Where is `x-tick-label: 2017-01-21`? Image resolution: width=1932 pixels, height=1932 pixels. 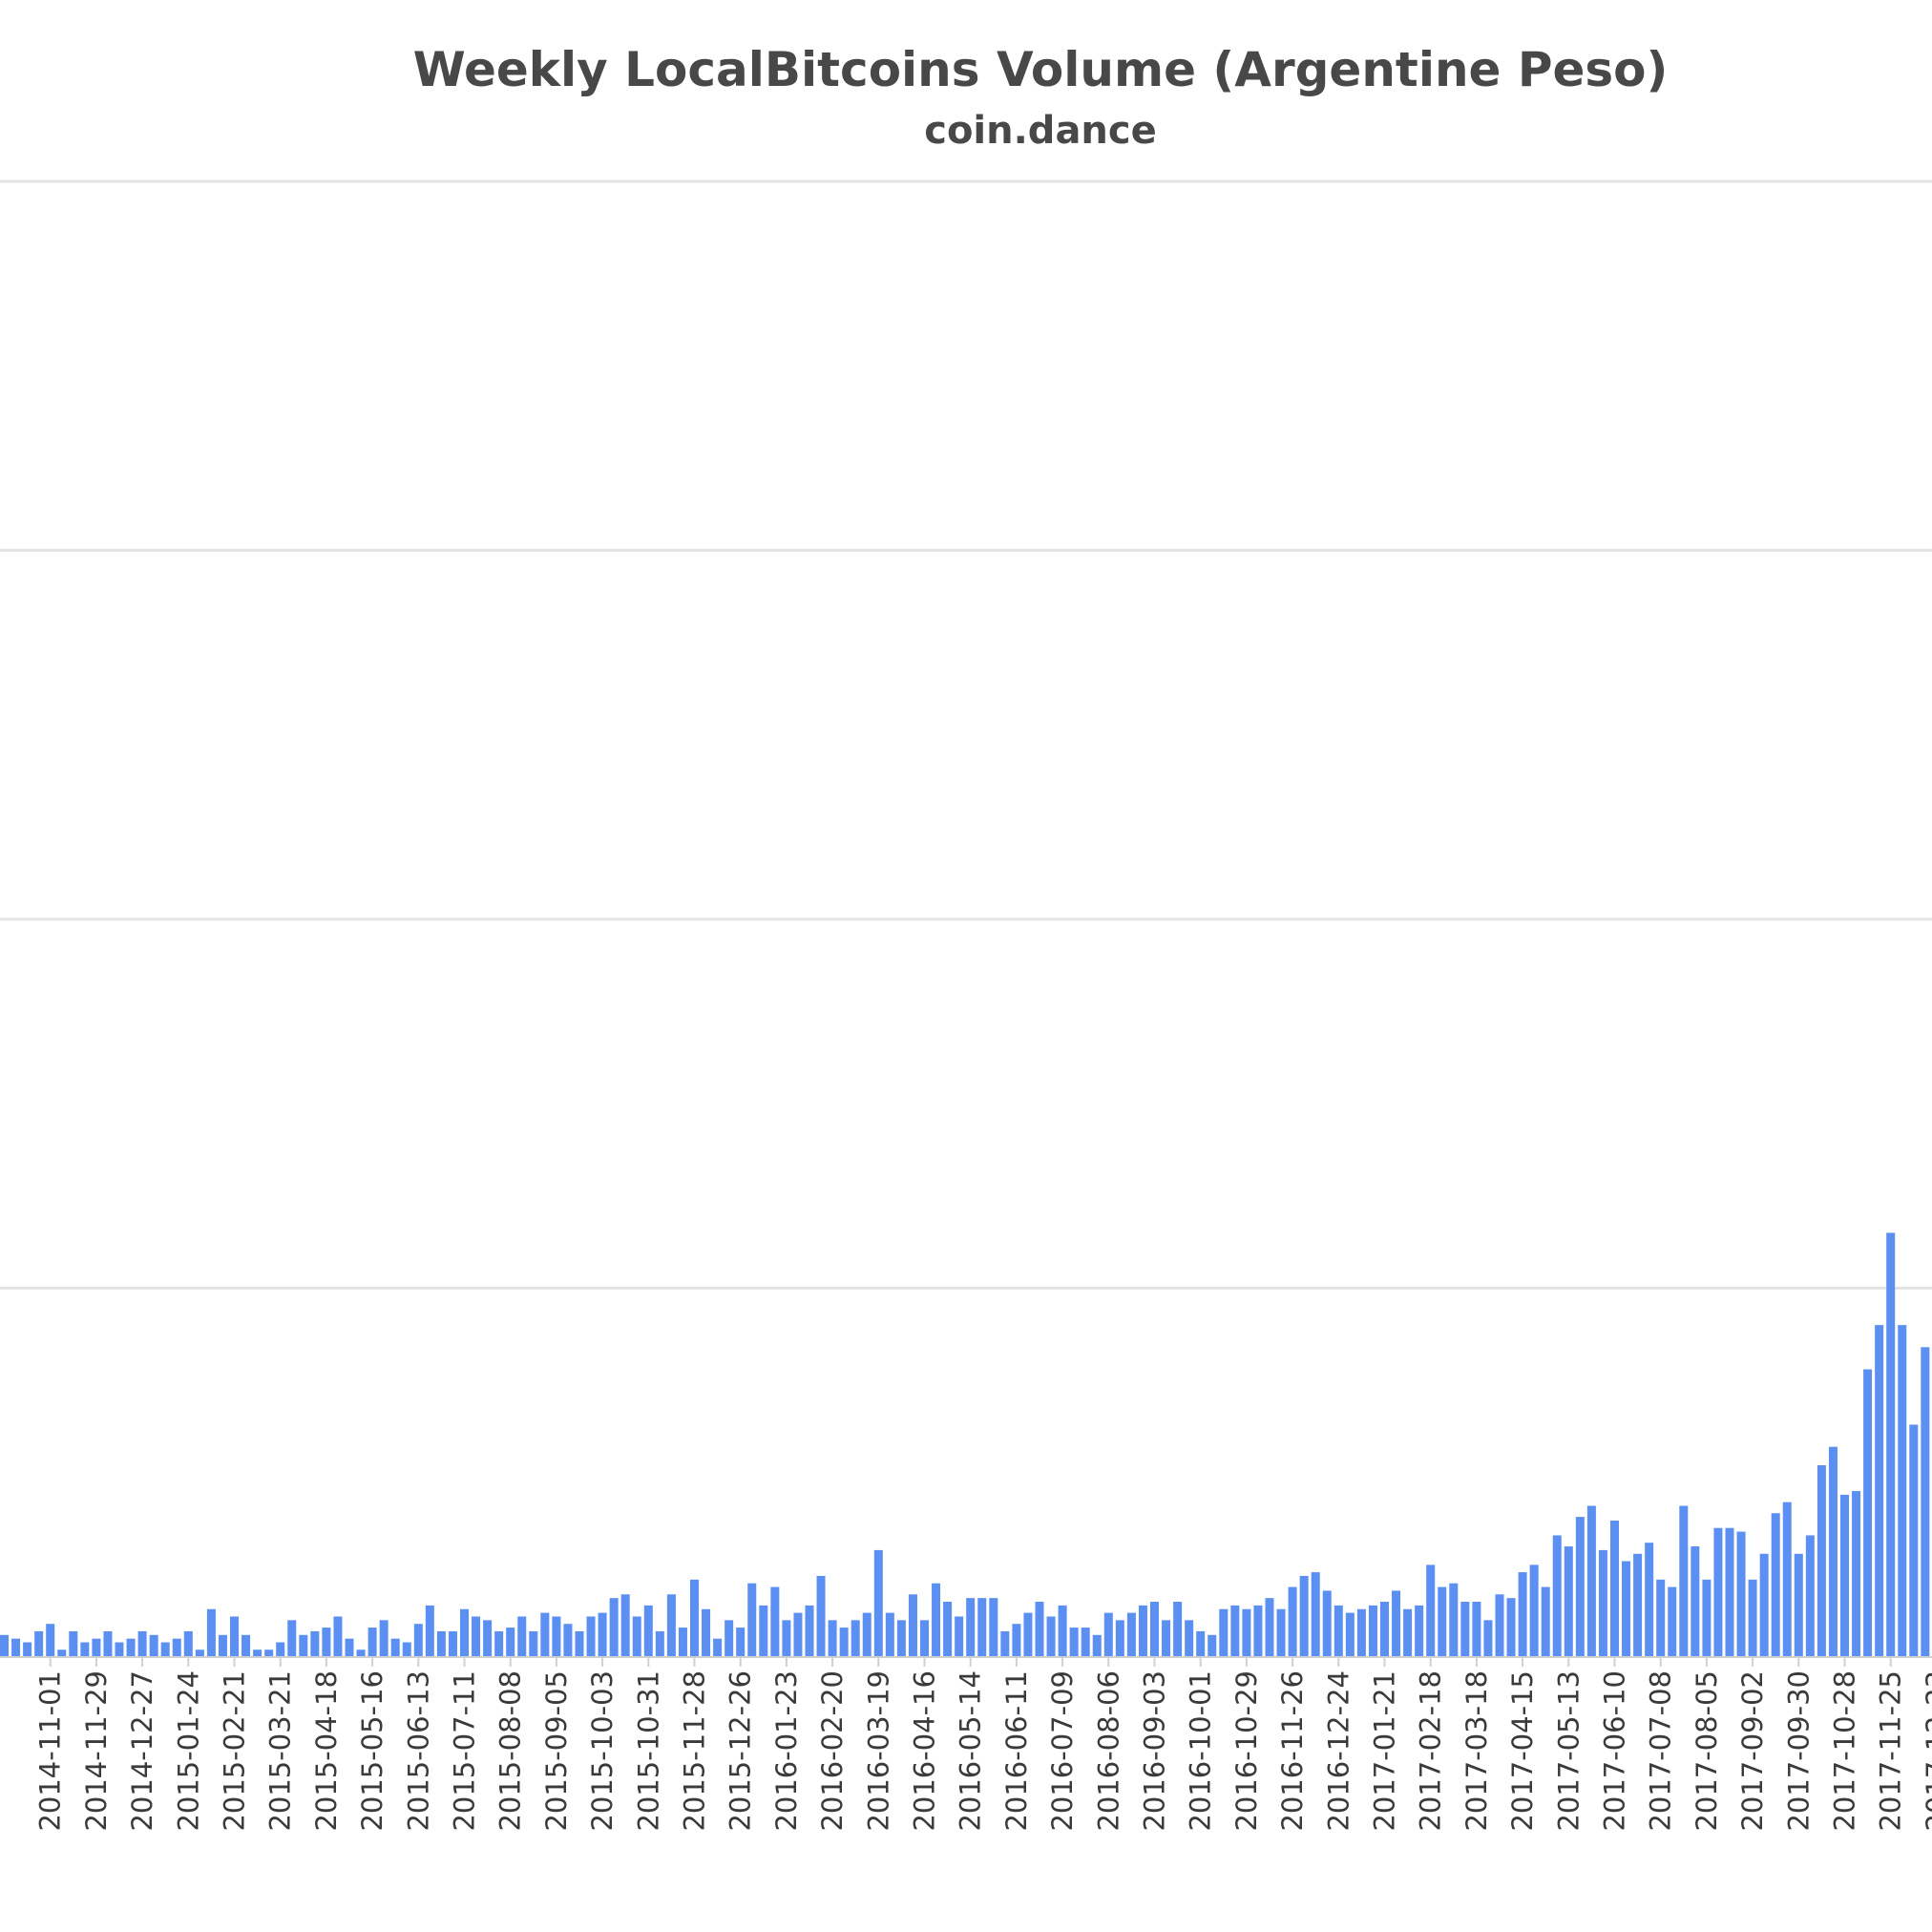
x-tick-label: 2017-01-21 is located at coordinates (1385, 1751).